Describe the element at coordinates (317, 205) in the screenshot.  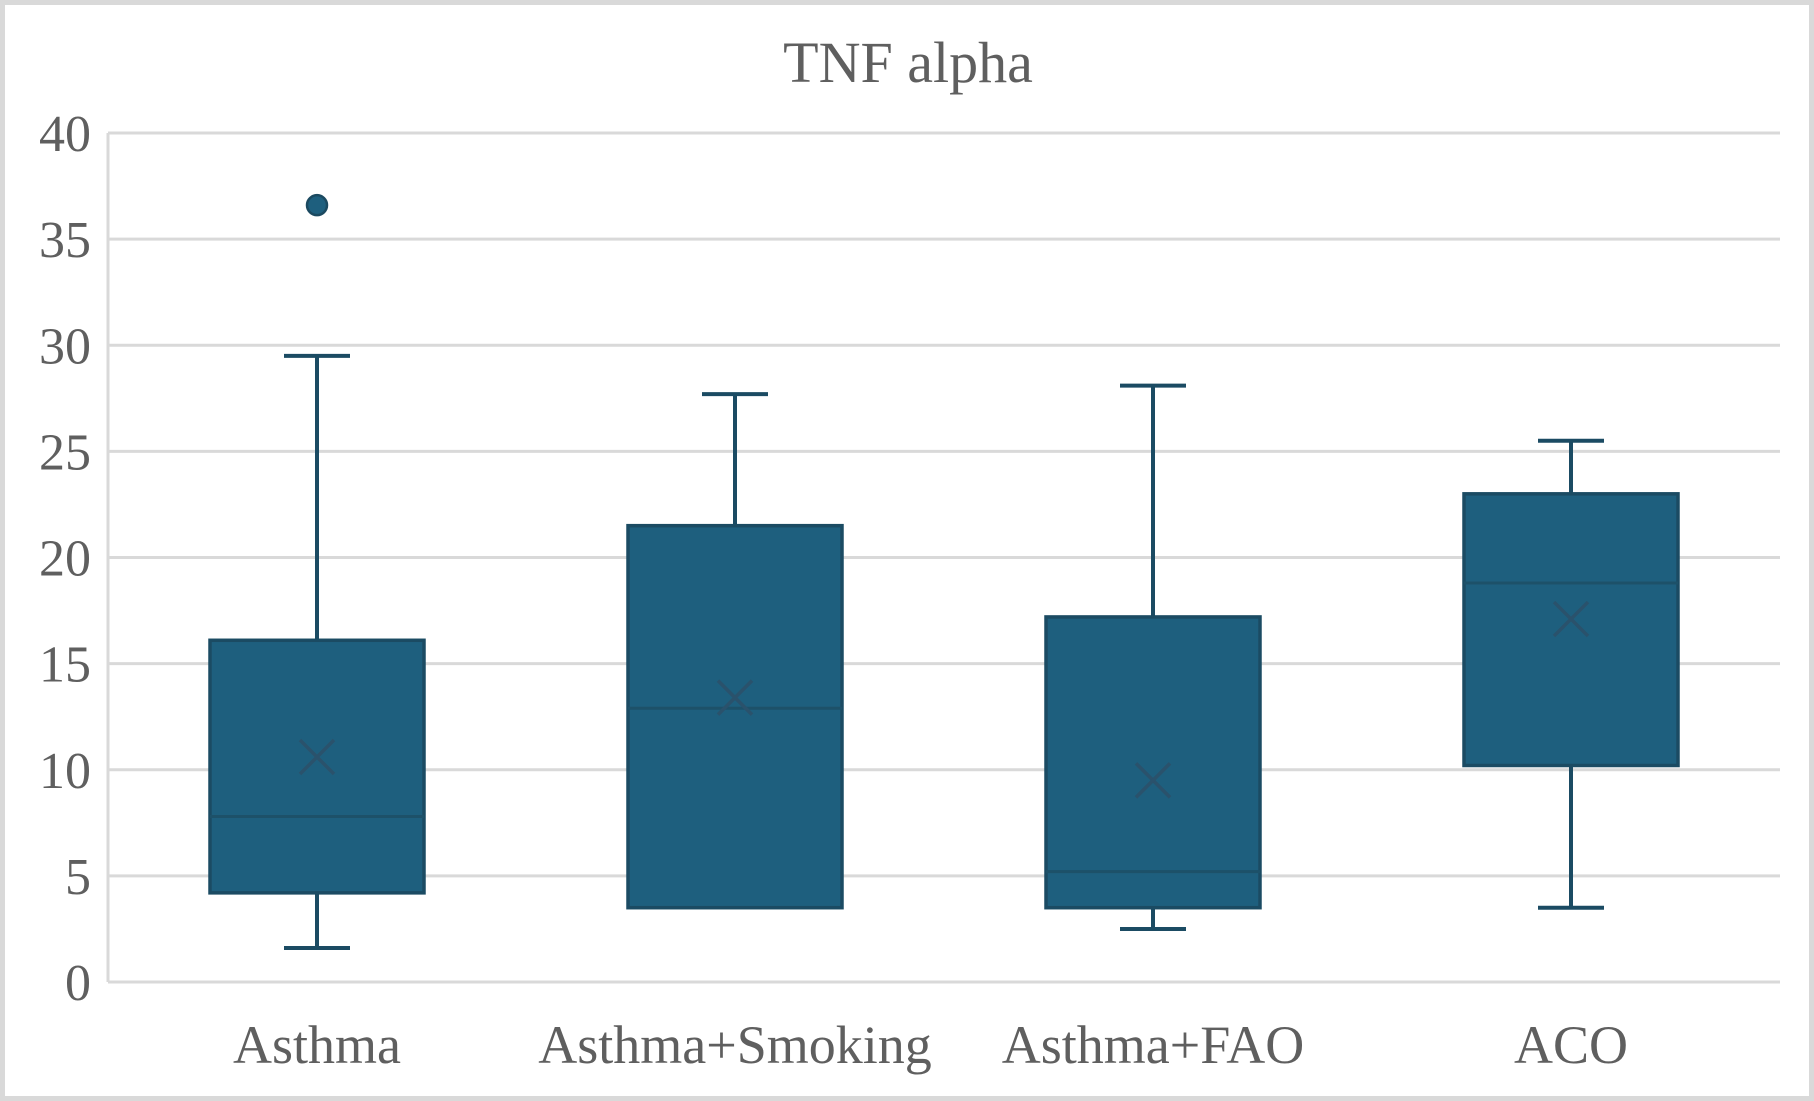
I see `outlier-point` at that location.